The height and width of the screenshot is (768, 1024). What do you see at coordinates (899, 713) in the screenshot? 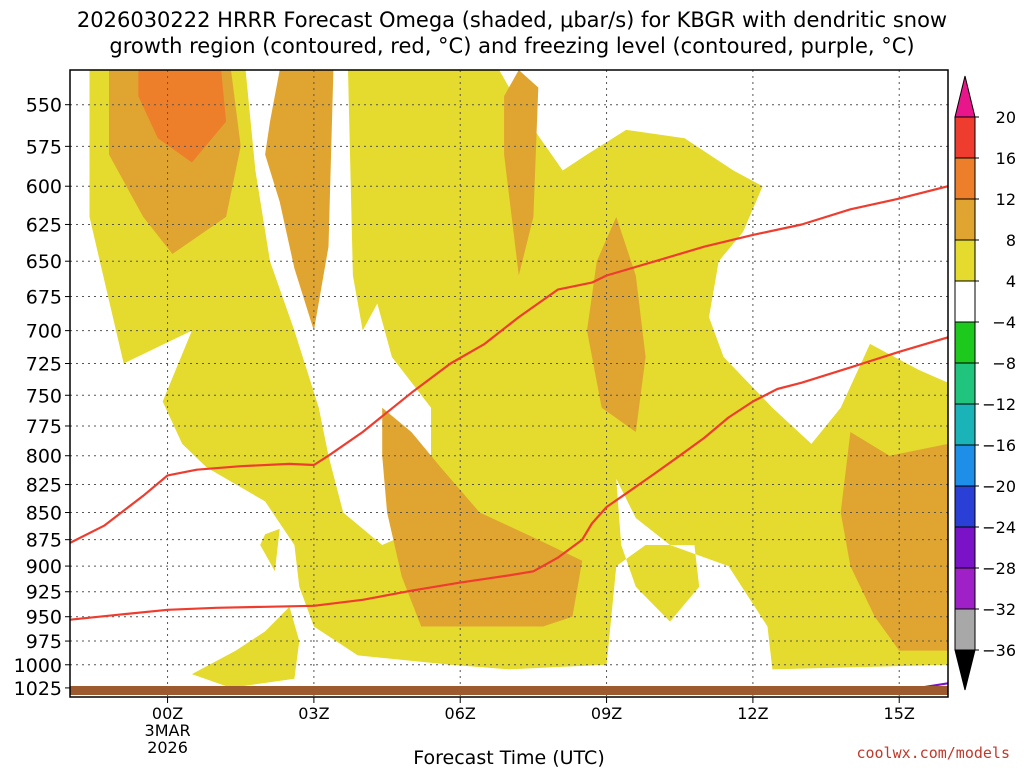
I see `x-tick-label-15Z: 15Z` at bounding box center [899, 713].